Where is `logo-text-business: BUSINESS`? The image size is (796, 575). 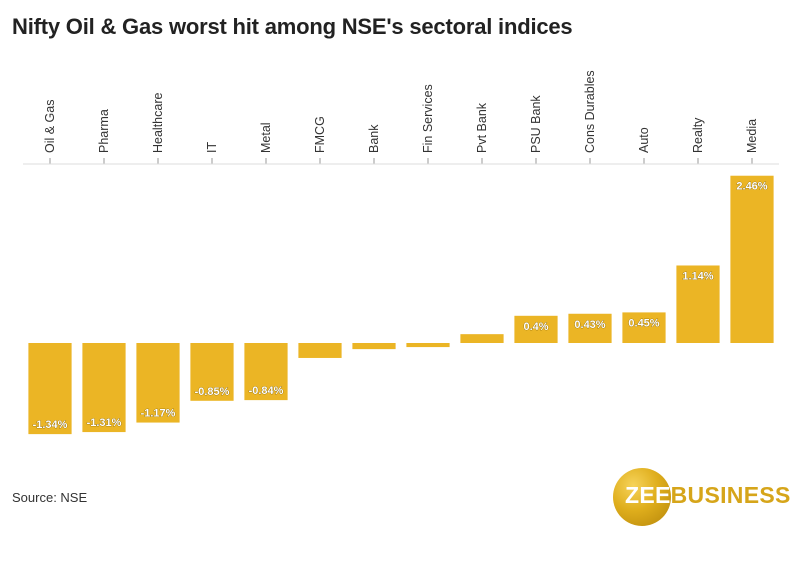
logo-text-business: BUSINESS is located at coordinates (730, 495).